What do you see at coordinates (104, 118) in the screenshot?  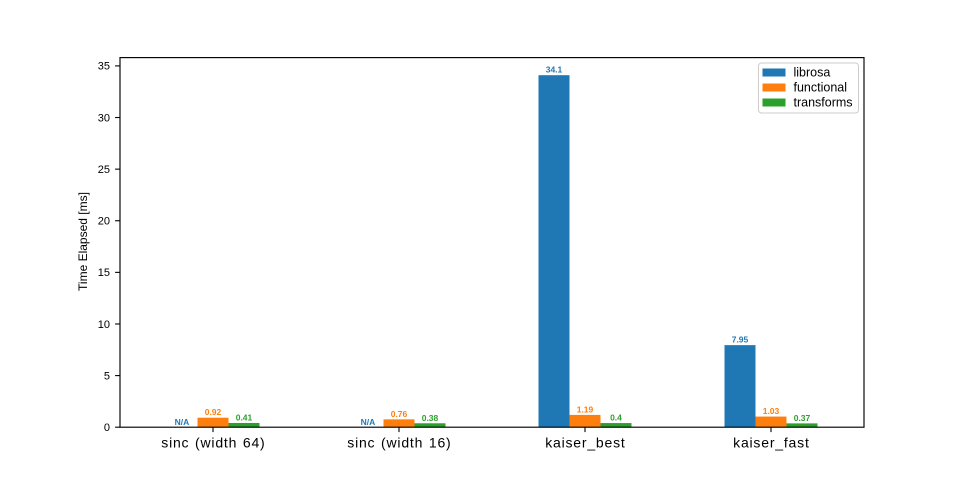 I see `svg-text: 30` at bounding box center [104, 118].